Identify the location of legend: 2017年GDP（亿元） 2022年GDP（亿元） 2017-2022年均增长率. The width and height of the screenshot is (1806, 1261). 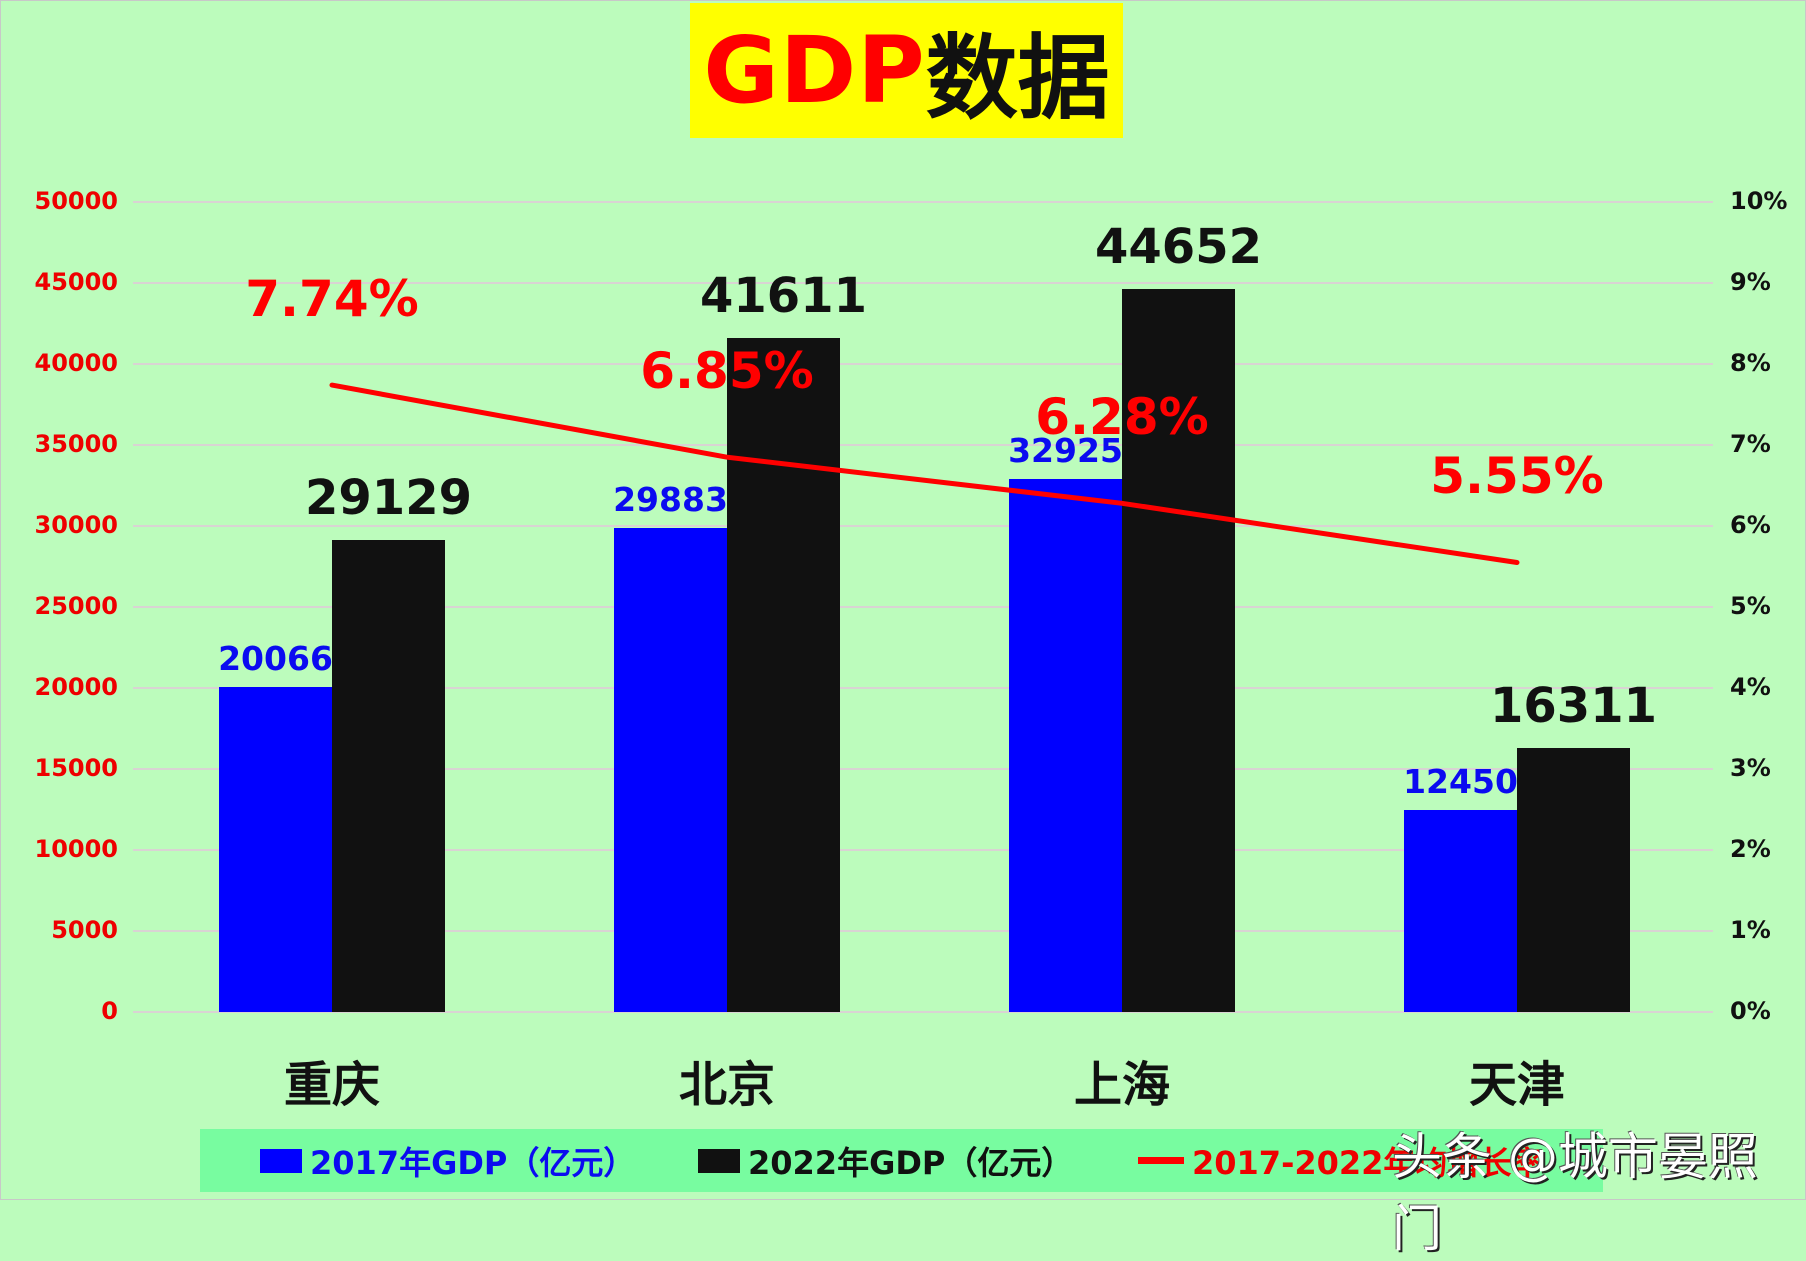
(901, 1160).